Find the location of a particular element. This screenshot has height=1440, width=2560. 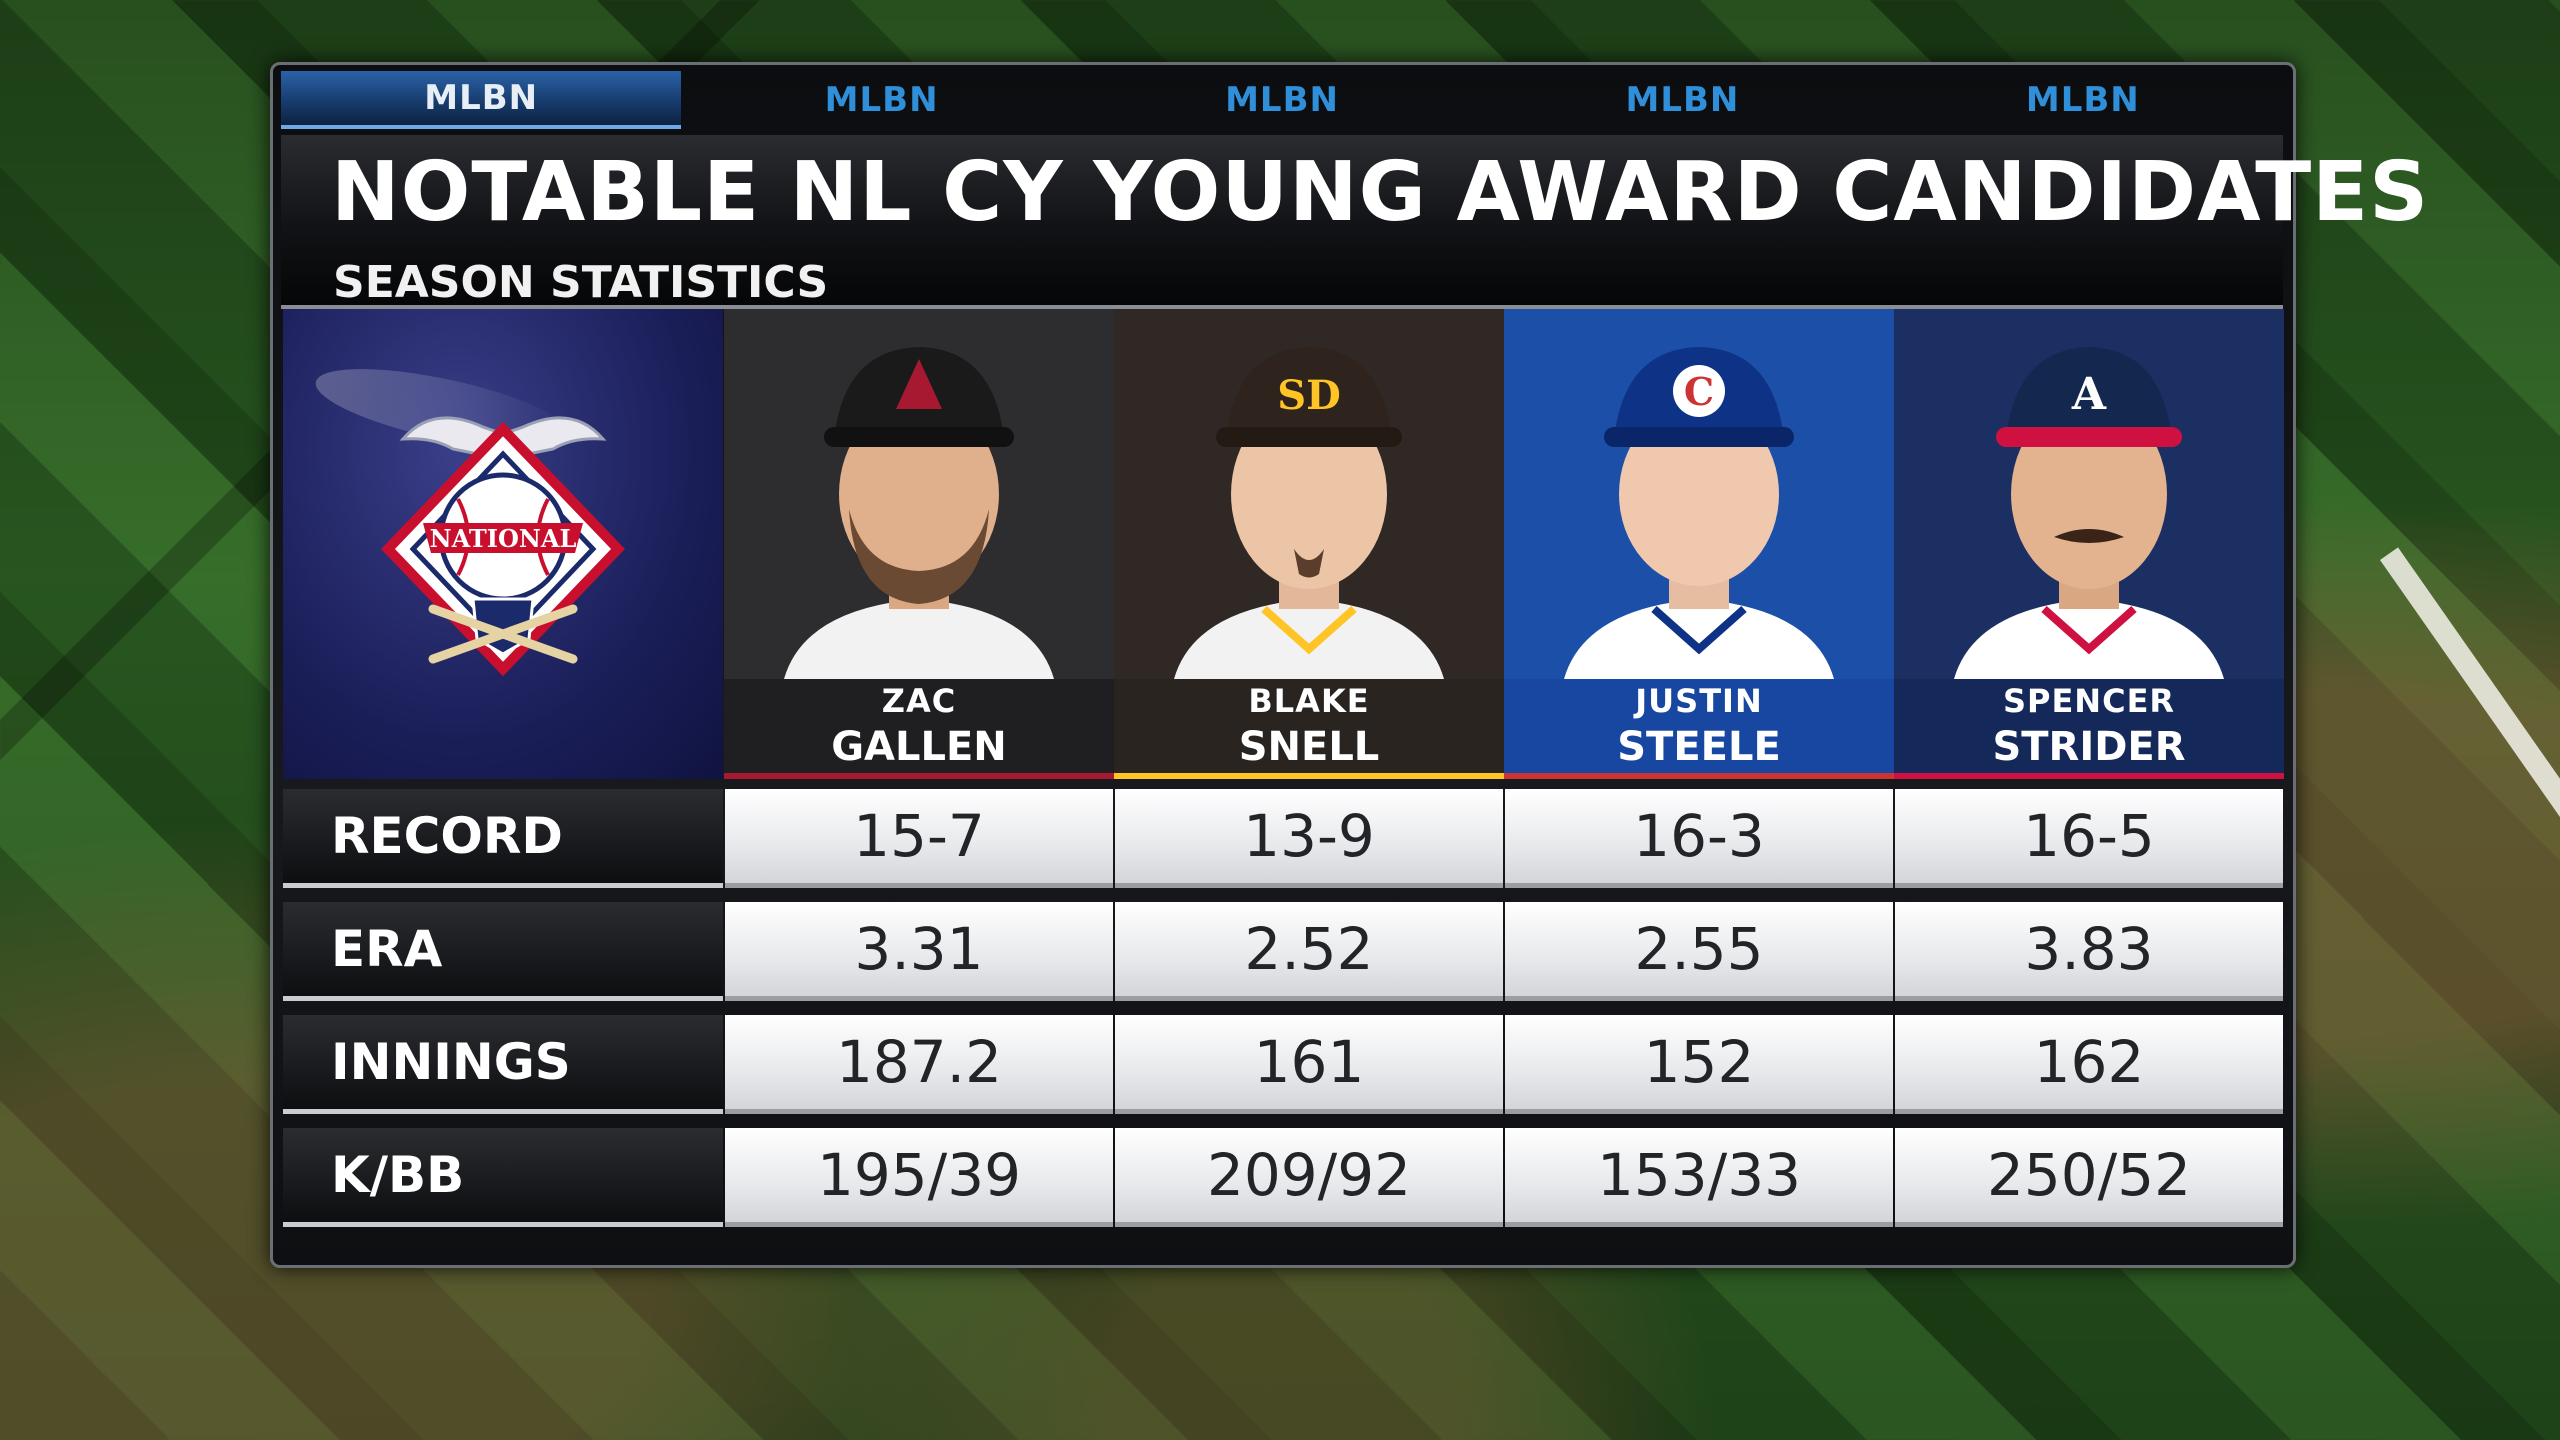

player-name-box: ZAC GALLEN is located at coordinates (919, 726).